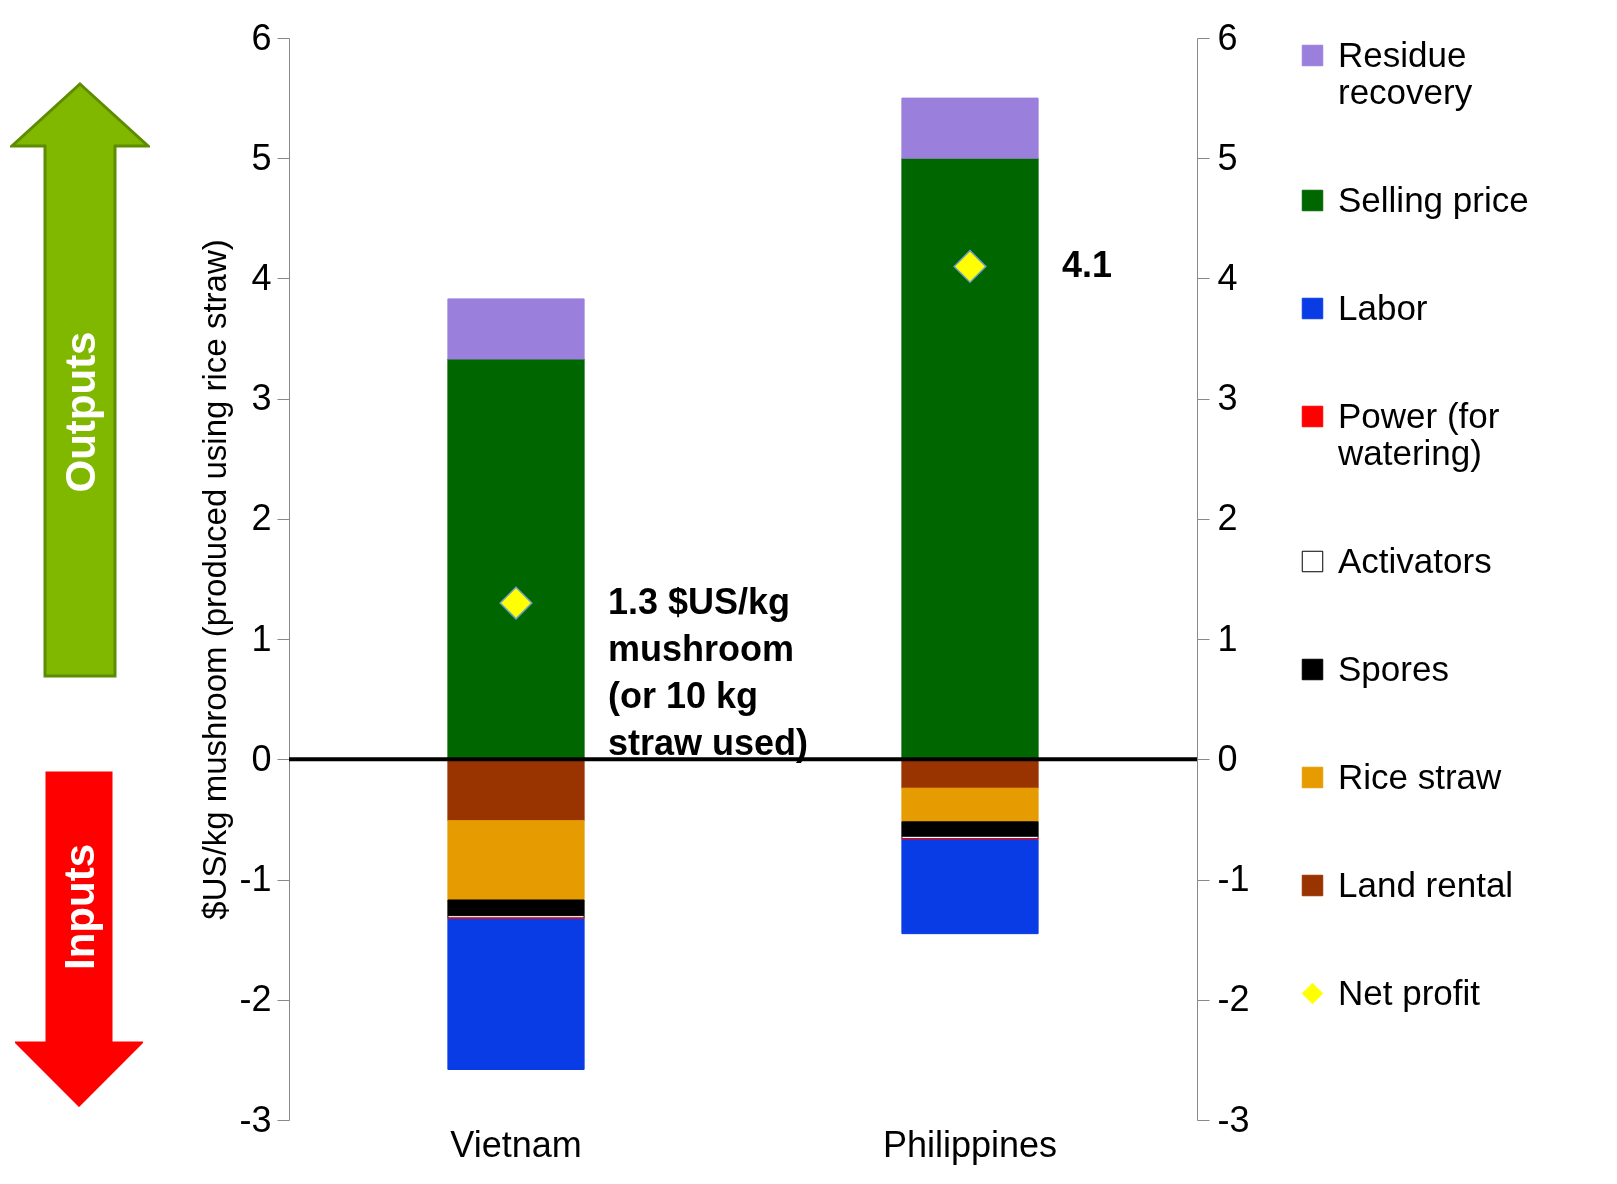 The height and width of the screenshot is (1184, 1617). What do you see at coordinates (261, 518) in the screenshot?
I see `y-tick-label: 2` at bounding box center [261, 518].